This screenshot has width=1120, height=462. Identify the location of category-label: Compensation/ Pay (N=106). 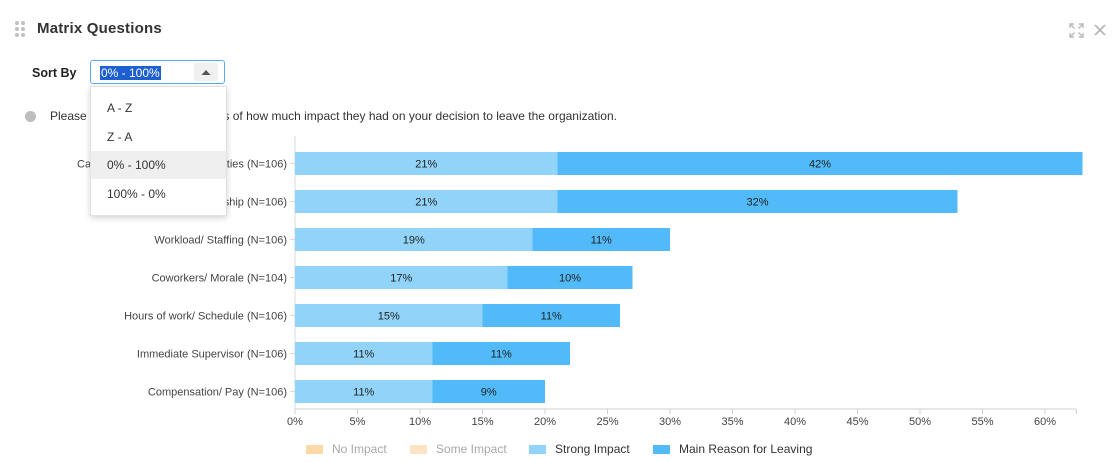
(217, 393).